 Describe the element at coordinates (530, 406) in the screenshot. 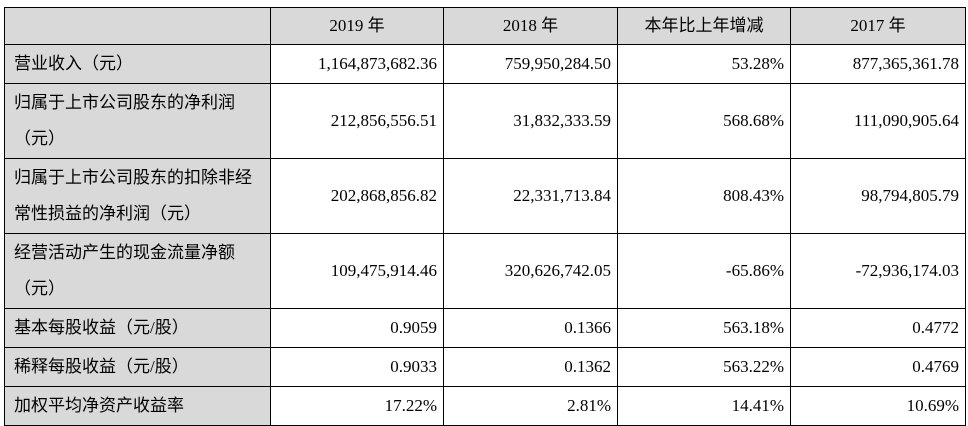

I see `cell-value: 2.81%` at that location.